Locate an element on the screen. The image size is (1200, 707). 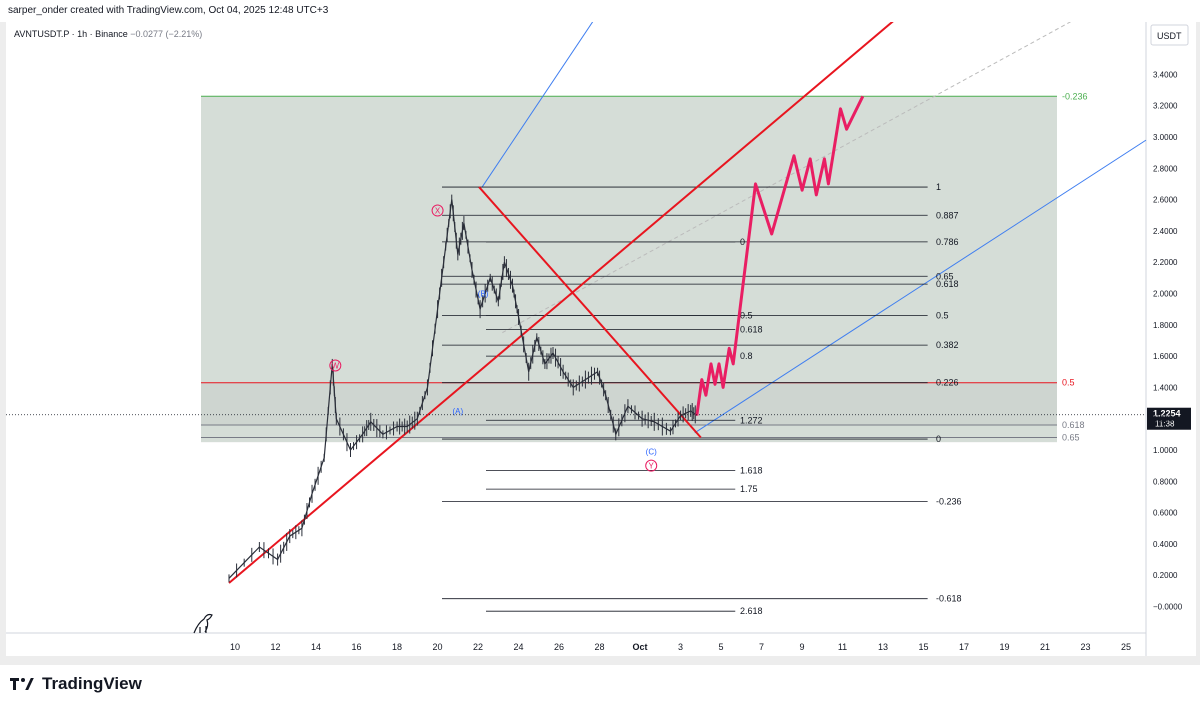
tradingview-logo: TradingView is located at coordinates (76, 684).